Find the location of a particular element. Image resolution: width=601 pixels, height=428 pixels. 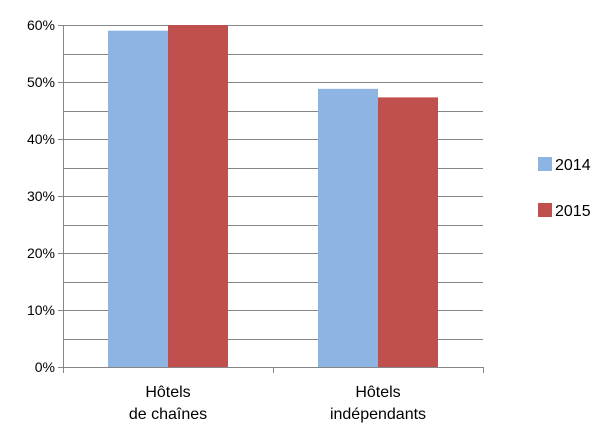

y-tick-label: 60% is located at coordinates (41, 25).